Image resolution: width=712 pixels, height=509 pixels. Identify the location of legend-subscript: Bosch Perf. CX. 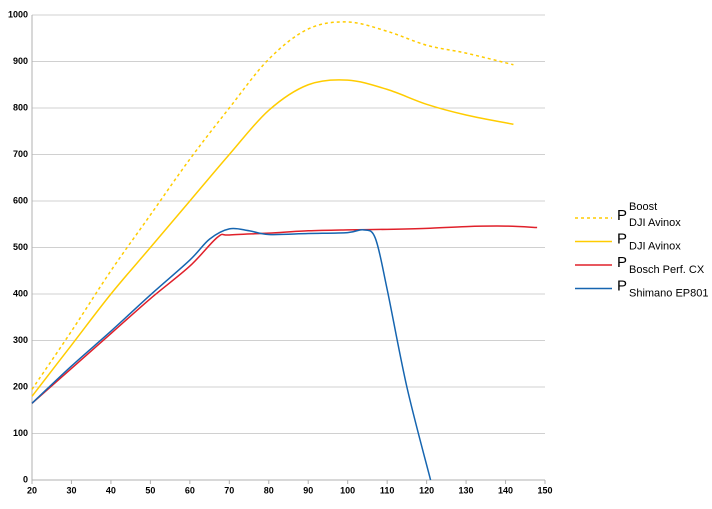
(667, 270).